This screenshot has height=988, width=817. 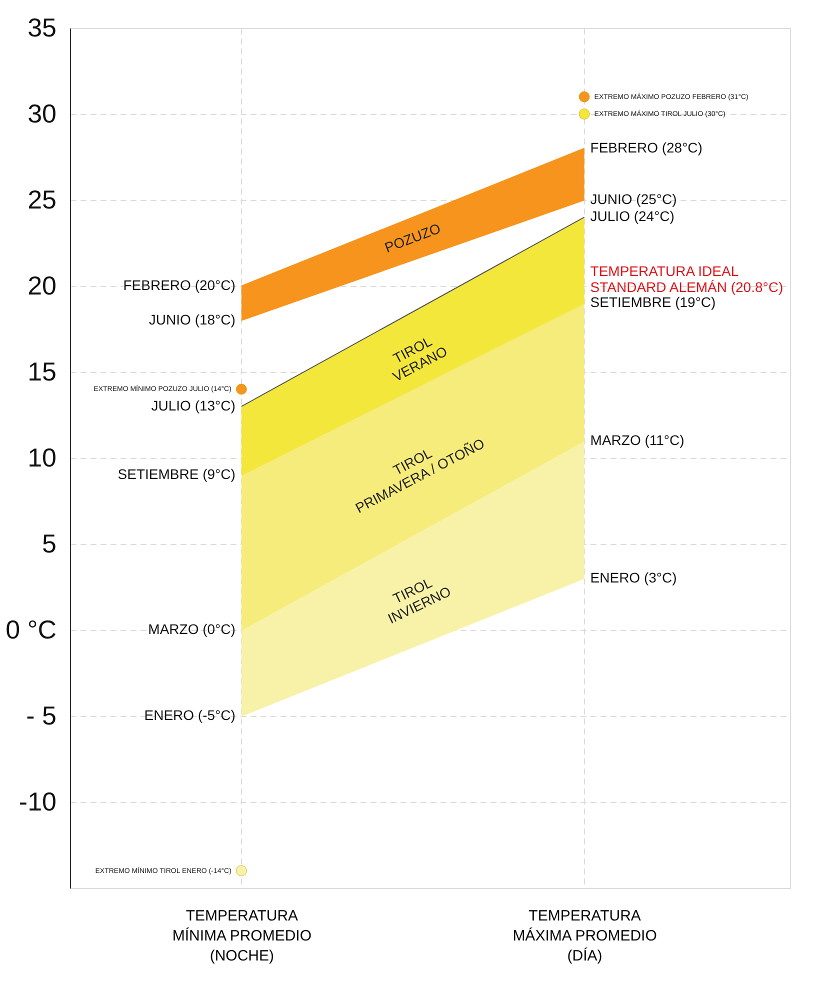 I want to click on y-tick-label: 20, so click(x=42, y=285).